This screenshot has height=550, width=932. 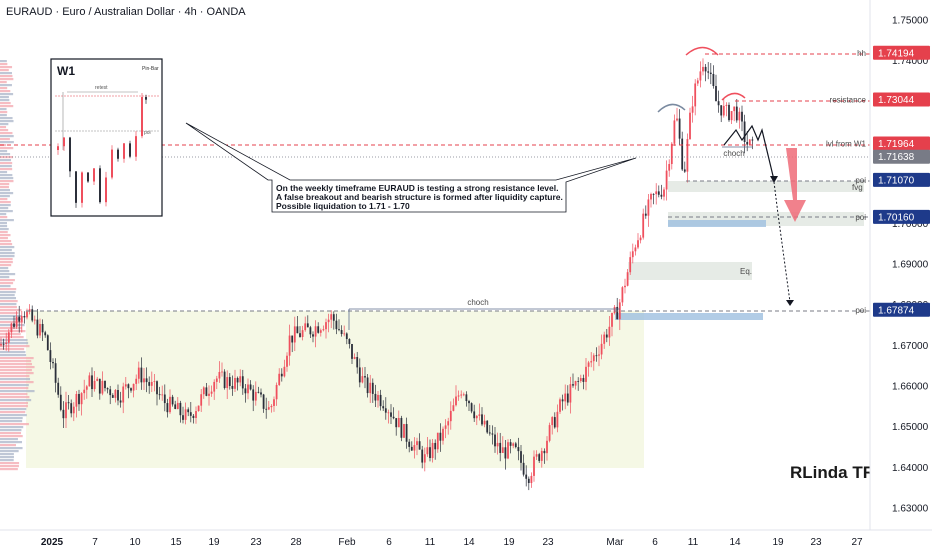 What do you see at coordinates (717, 223) in the screenshot?
I see `blue-liquidity-bar-upper` at bounding box center [717, 223].